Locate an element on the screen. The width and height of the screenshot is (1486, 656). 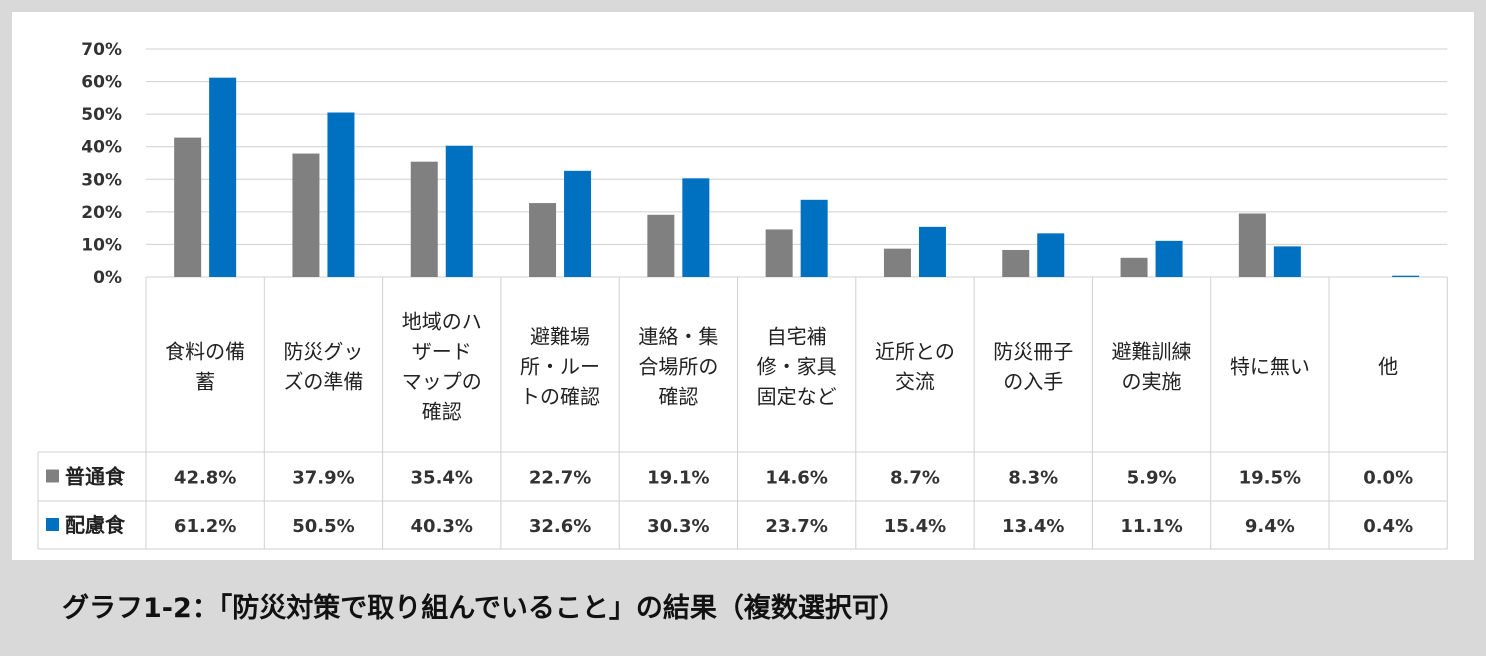
x-category-label: トの確認 is located at coordinates (560, 397).